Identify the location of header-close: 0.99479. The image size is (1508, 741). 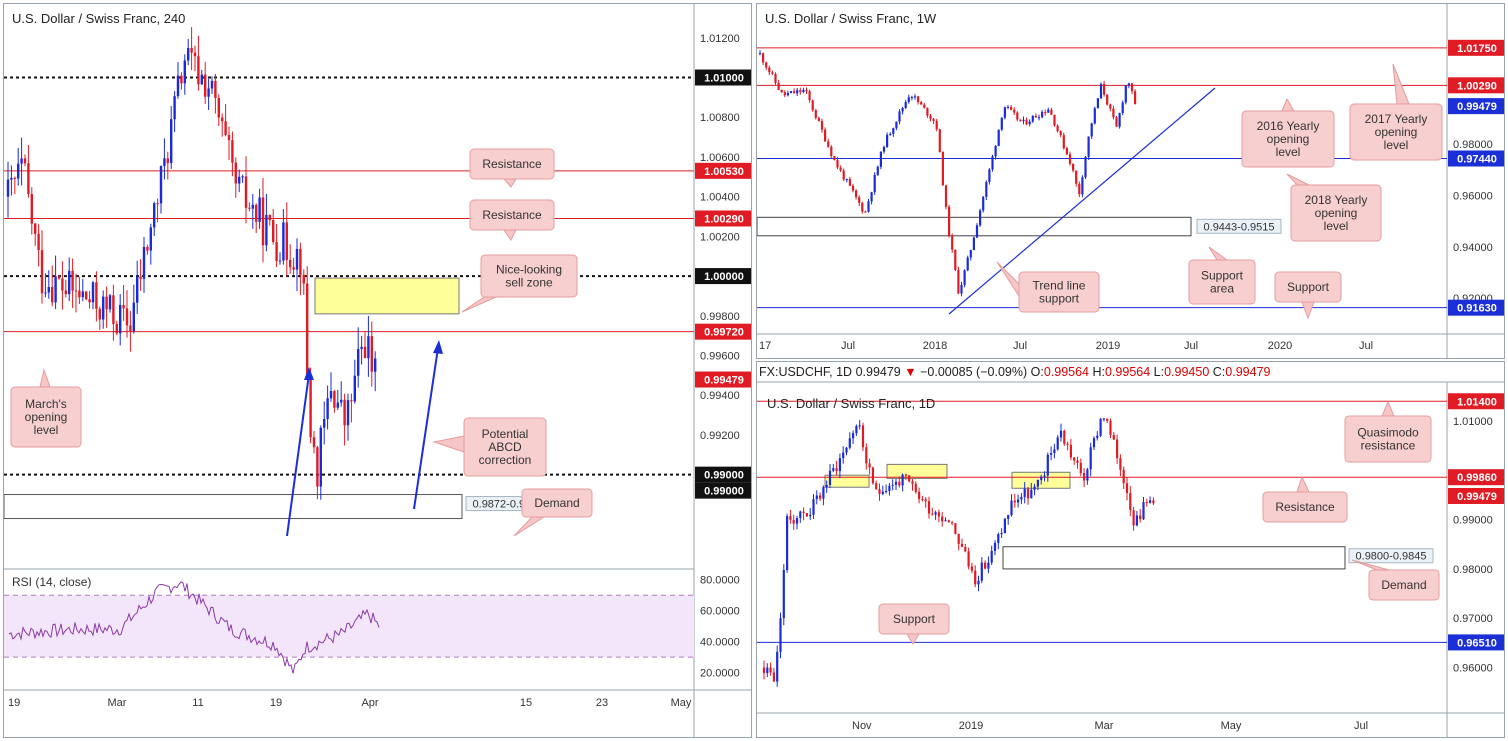
(1248, 372).